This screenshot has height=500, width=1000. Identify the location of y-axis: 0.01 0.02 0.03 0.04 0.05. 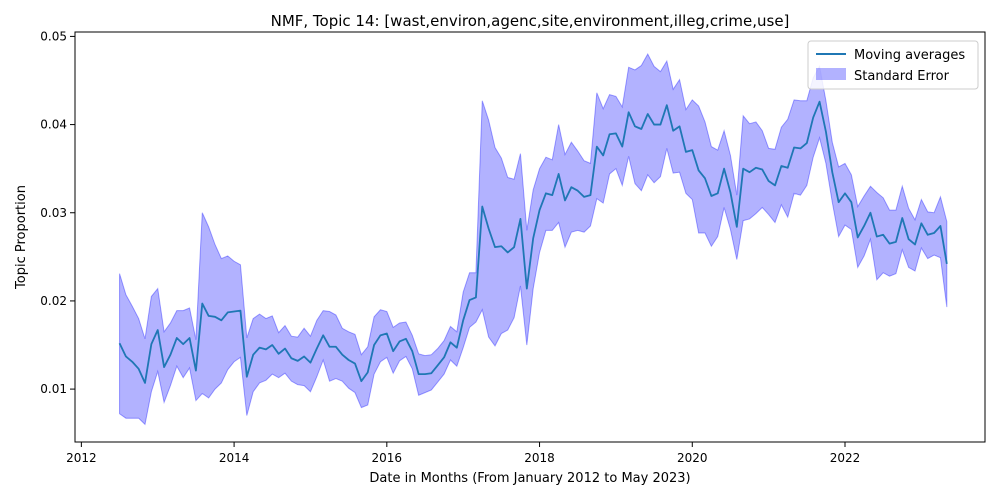
(57, 212).